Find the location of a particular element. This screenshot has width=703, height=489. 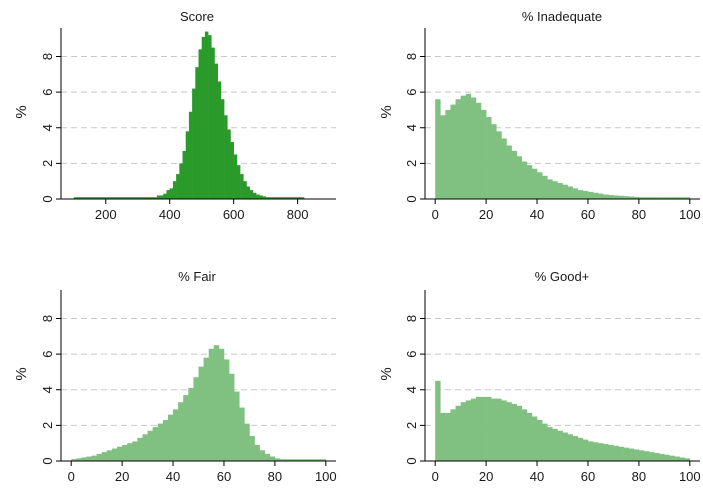

x-tick-label: 20 is located at coordinates (486, 214).